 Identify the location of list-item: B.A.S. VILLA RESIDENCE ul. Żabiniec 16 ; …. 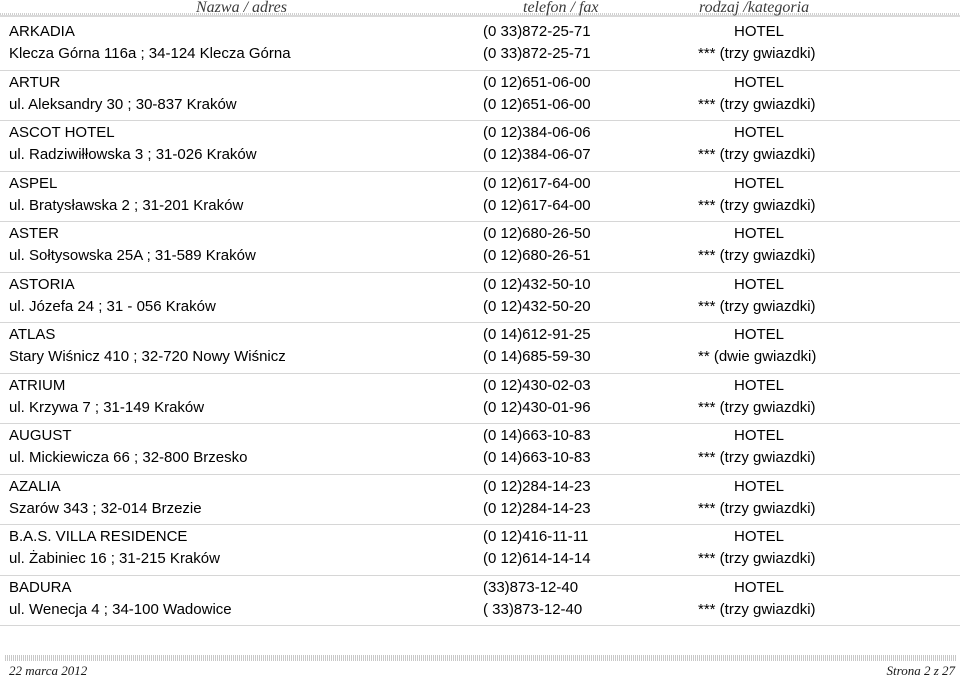
(480, 550).